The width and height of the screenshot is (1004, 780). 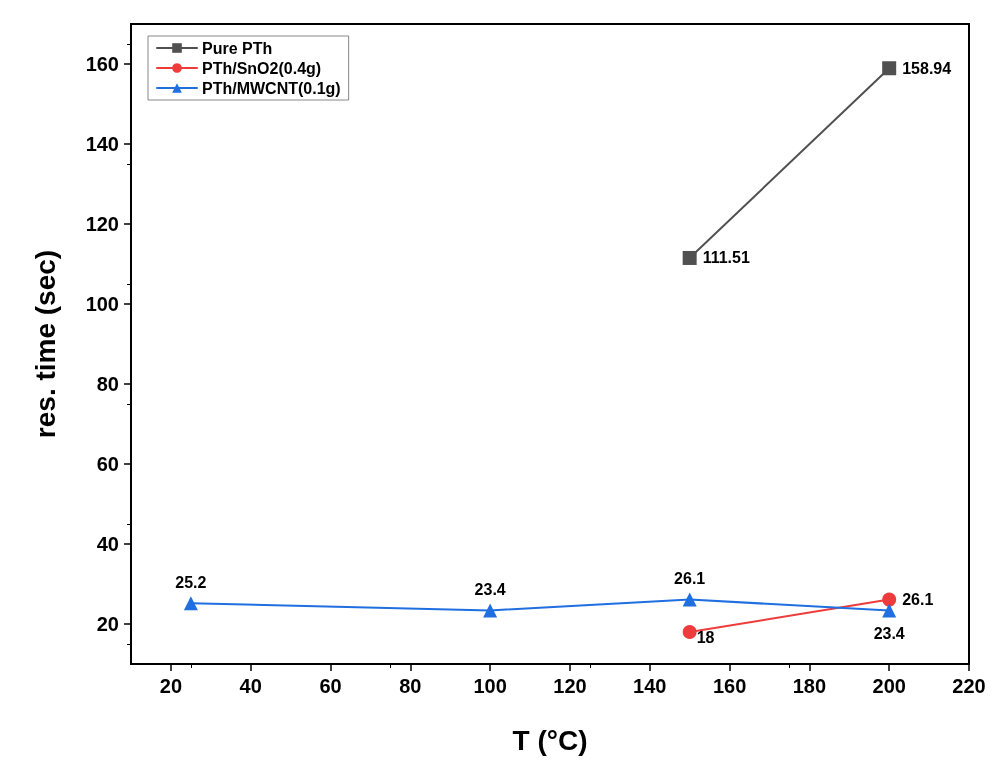 What do you see at coordinates (889, 686) in the screenshot?
I see `x-tick-label: 200` at bounding box center [889, 686].